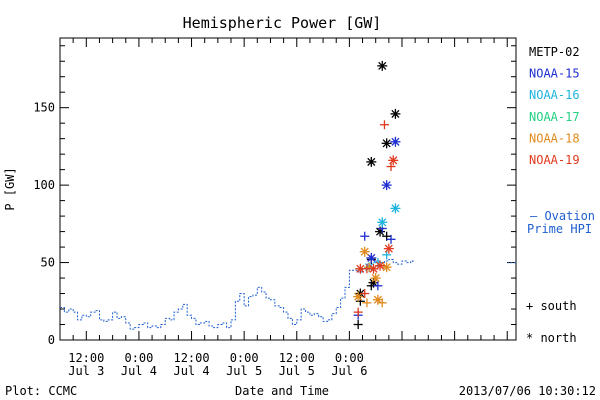  Describe the element at coordinates (237, 294) in the screenshot. I see `ovation-prime-hpi-line` at that location.